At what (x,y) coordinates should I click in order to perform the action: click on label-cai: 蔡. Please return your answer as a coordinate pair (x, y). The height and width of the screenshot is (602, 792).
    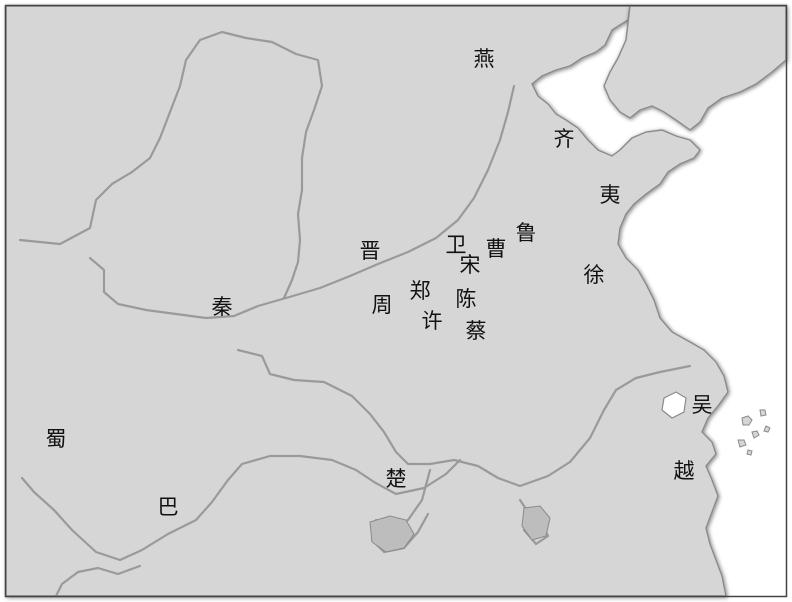
    Looking at the image, I should click on (476, 331).